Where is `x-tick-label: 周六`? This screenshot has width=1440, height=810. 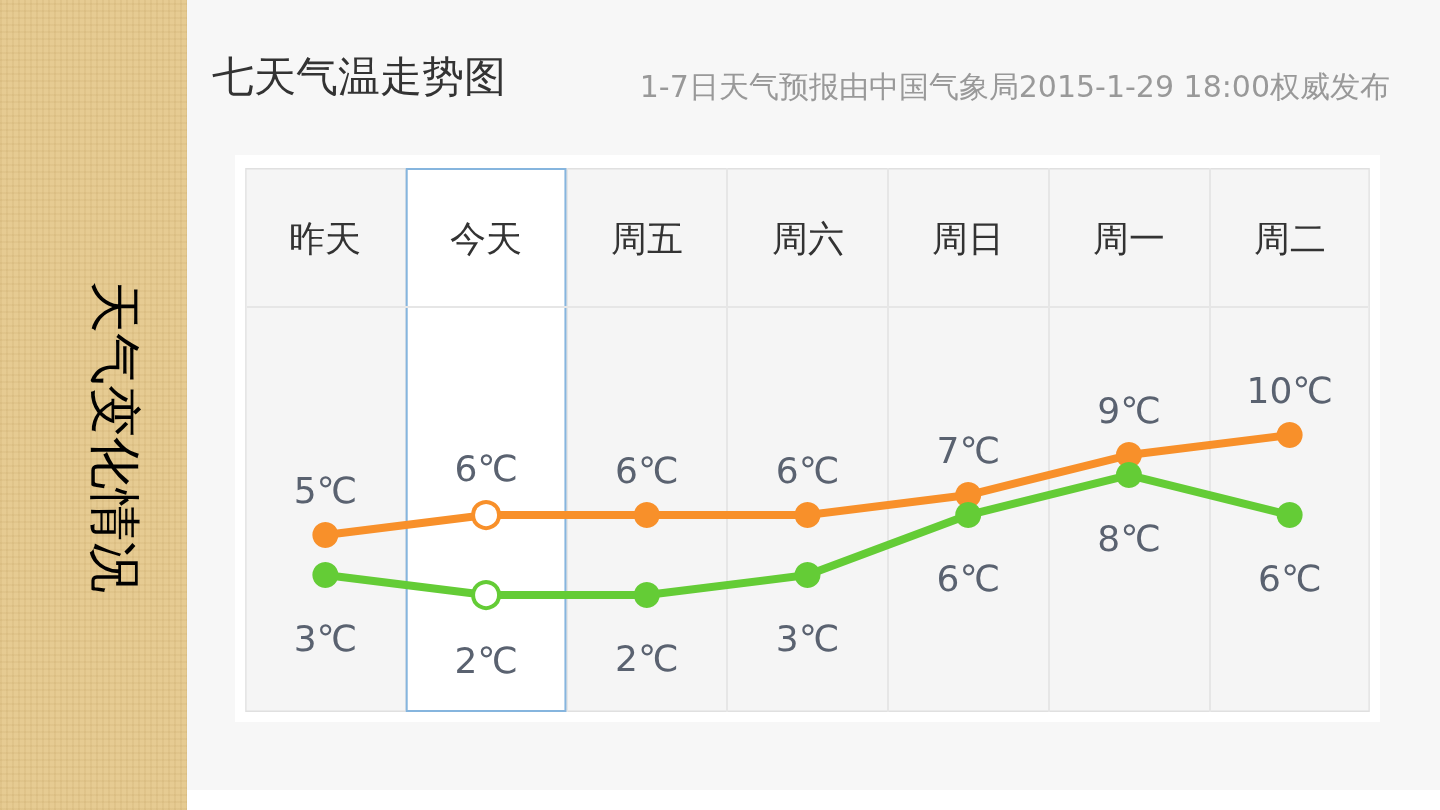 x-tick-label: 周六 is located at coordinates (807, 238).